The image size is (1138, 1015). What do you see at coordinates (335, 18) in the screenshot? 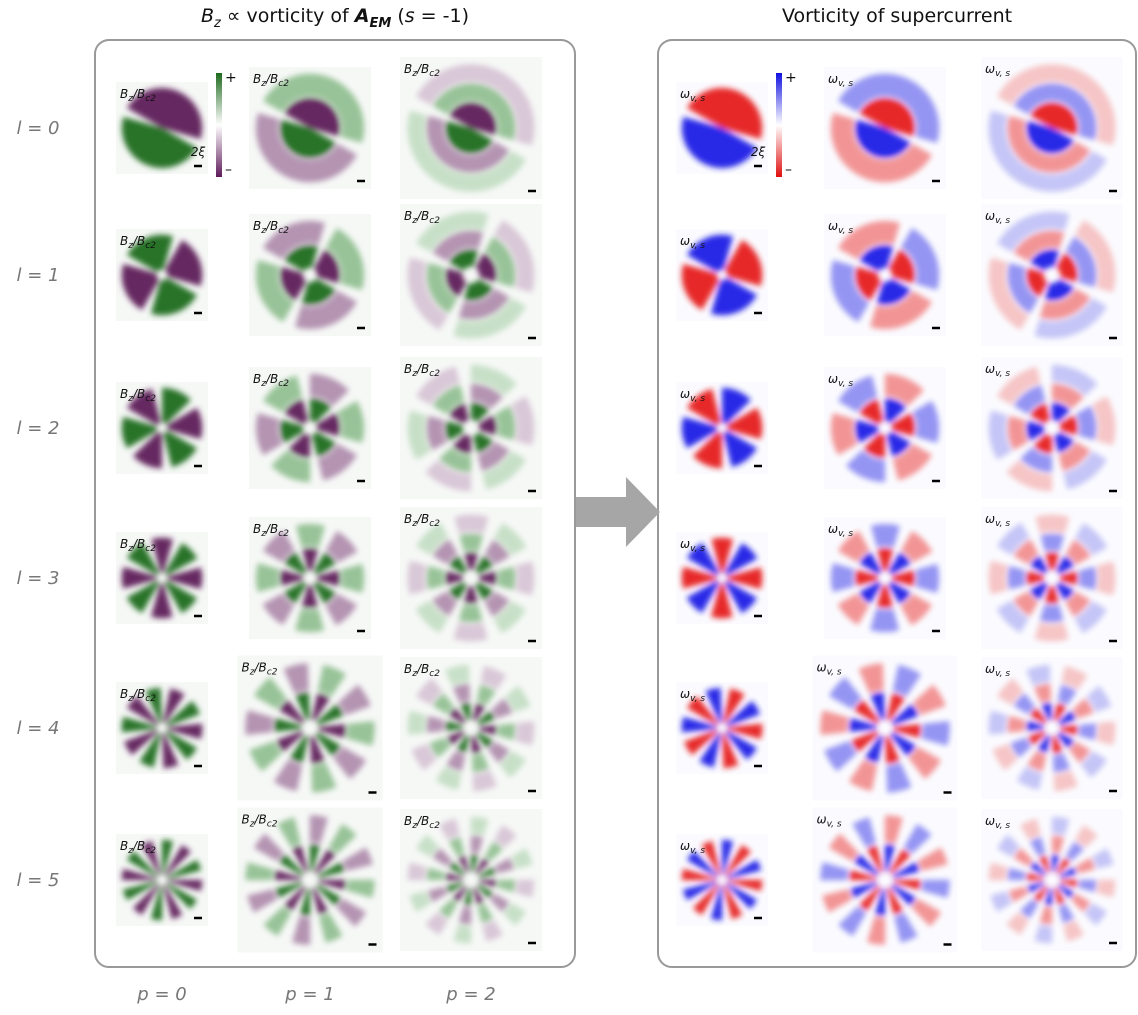
I see `left-title: Bz ∝ vorticity of AEM (s = -1)` at bounding box center [335, 18].